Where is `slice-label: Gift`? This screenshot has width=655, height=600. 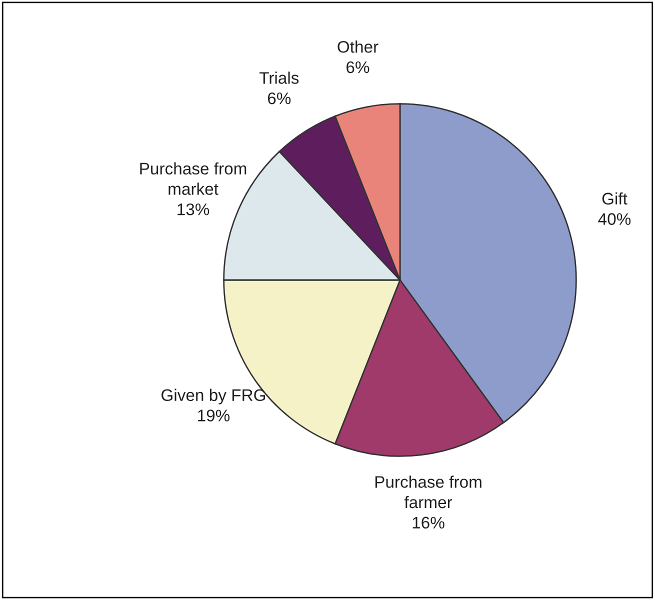 slice-label: Gift is located at coordinates (615, 198).